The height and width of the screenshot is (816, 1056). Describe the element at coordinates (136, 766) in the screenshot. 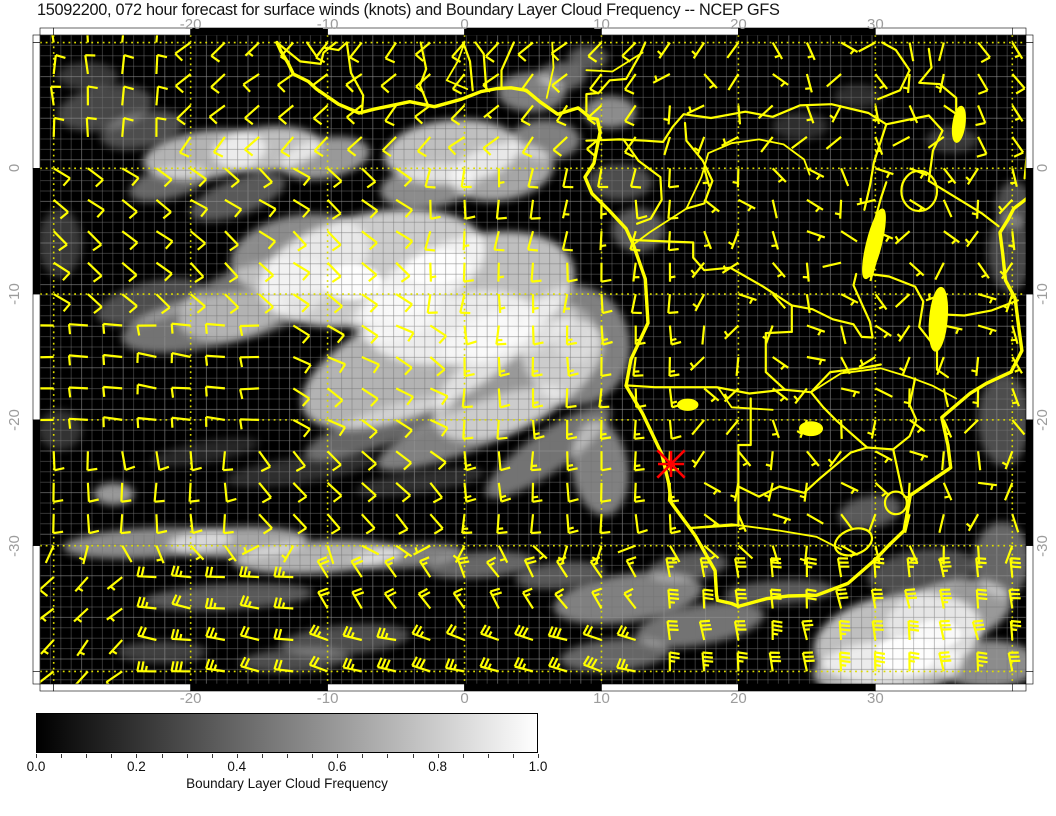

I see `colorbar-tick-label: 0.2` at that location.